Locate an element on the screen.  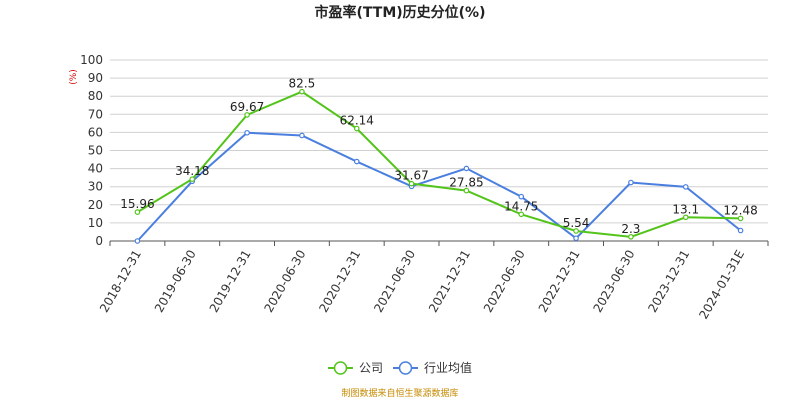
data-label: 27.85 is located at coordinates (466, 183).